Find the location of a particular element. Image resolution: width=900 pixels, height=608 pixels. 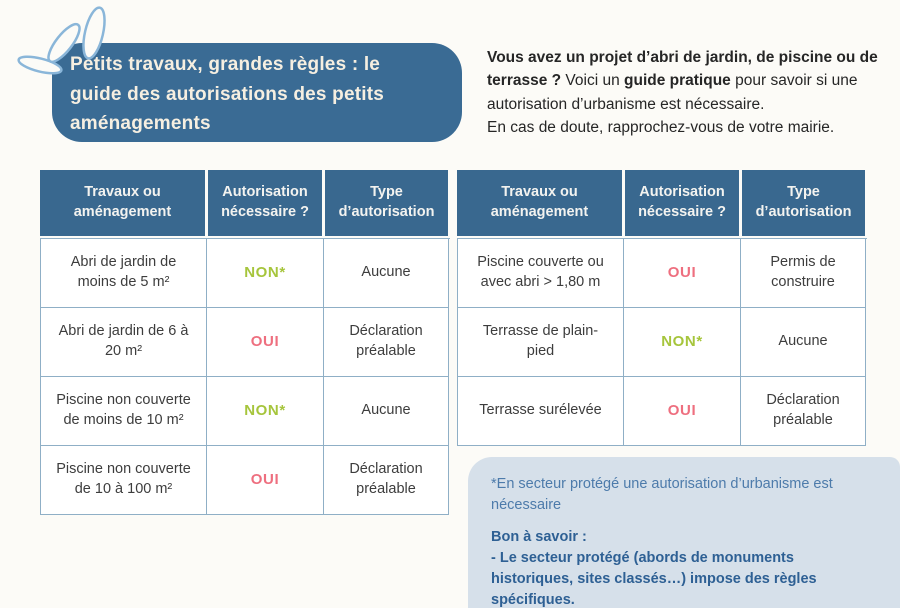

cell-label: Abri de jardin de moins de 5 m² is located at coordinates (124, 273).